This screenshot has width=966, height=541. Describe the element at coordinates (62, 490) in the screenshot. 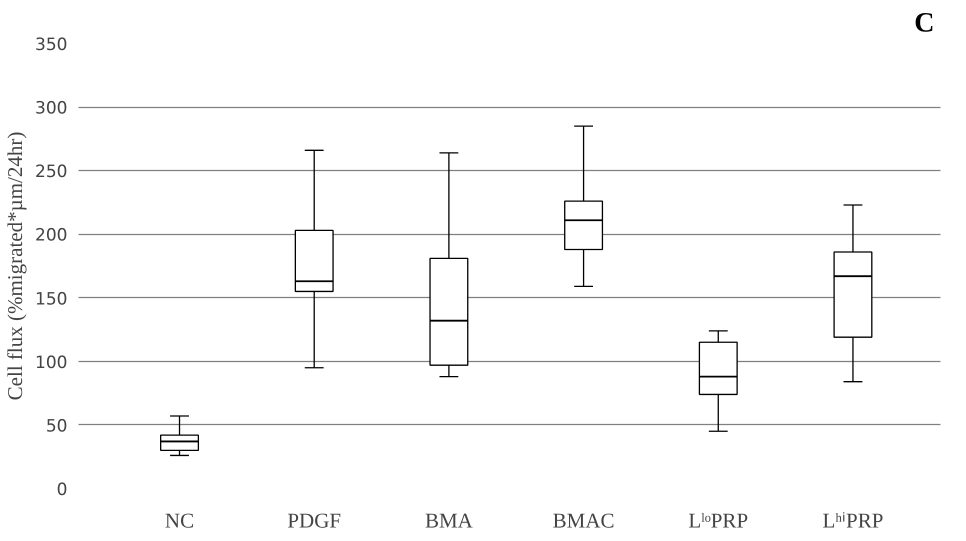

I see `y-tick-label: 0` at that location.